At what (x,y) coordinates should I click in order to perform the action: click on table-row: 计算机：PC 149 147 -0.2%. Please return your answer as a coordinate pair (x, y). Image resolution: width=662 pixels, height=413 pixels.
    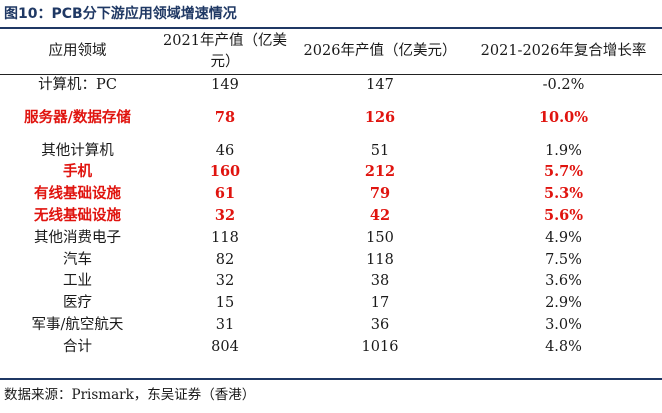
    Looking at the image, I should click on (331, 85).